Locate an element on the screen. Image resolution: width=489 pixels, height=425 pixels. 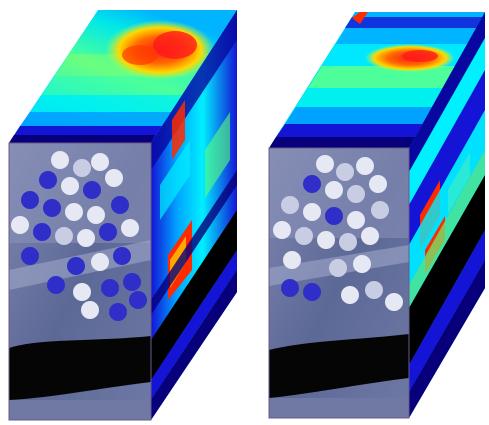
right-cube-river is located at coordinates (339, 366).